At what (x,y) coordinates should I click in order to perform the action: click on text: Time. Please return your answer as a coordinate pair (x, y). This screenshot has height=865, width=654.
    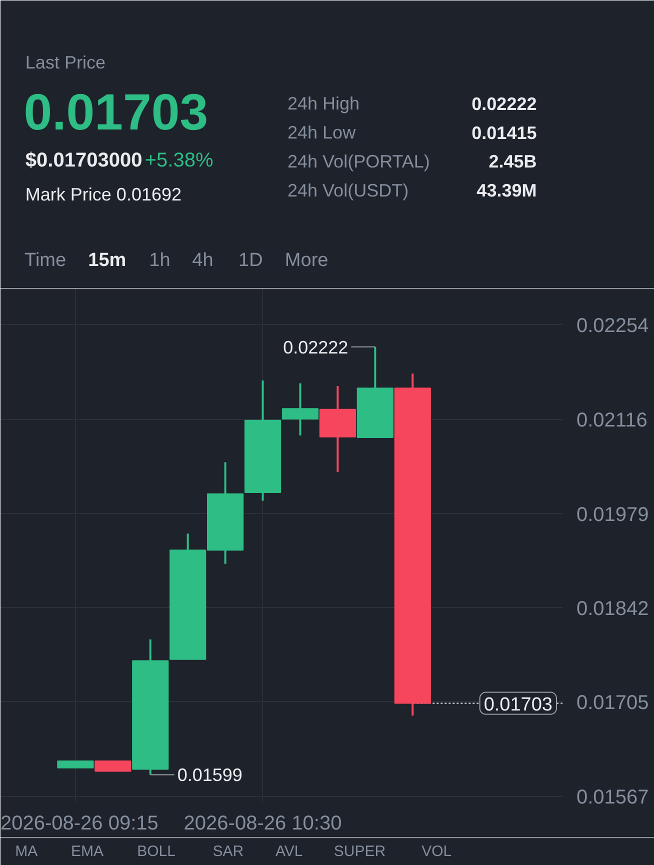
    Looking at the image, I should click on (45, 260).